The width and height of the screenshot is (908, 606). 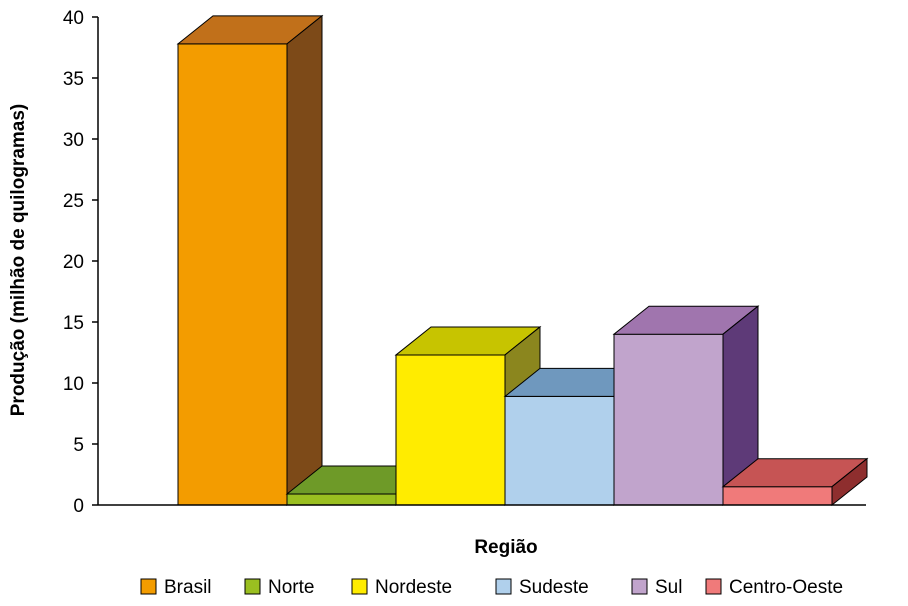 I want to click on legend-item: Centro-Oeste, so click(x=774, y=587).